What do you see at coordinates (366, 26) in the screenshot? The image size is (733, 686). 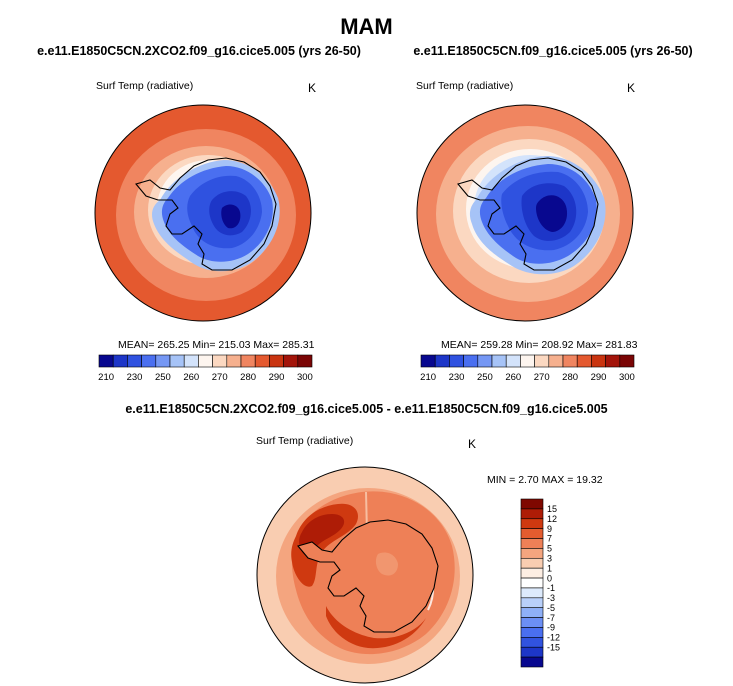 I see `page-title: MAM` at bounding box center [366, 26].